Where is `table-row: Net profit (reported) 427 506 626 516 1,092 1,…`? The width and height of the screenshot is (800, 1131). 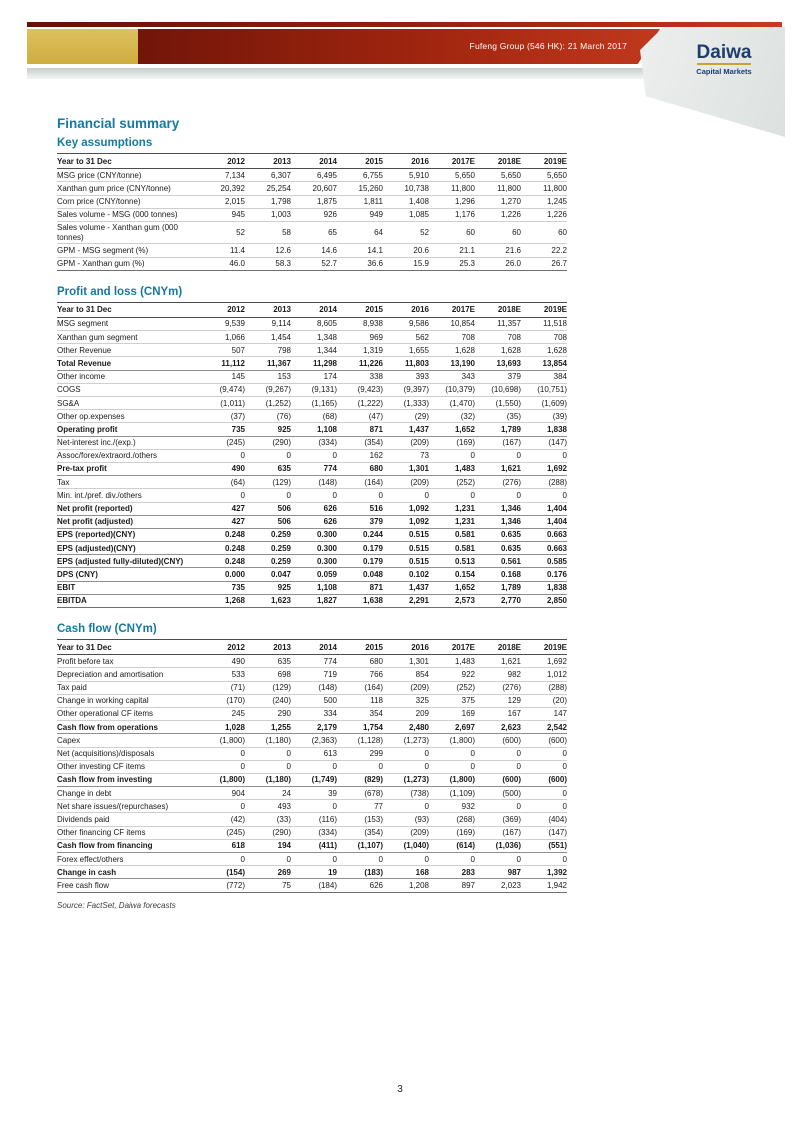 table-row: Net profit (reported) 427 506 626 516 1,092 1,… is located at coordinates (312, 508).